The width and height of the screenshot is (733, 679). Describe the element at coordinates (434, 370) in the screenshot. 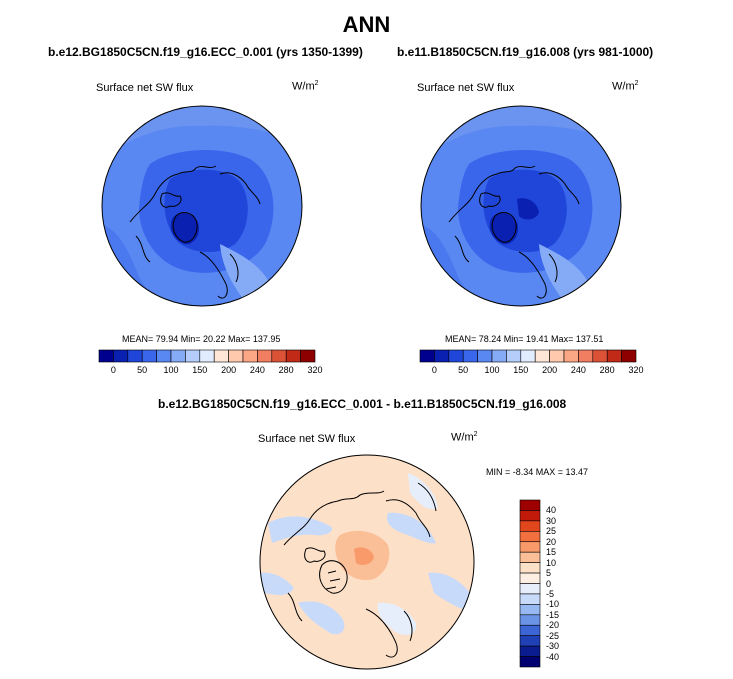

I see `panel-2-colorbar-tick-label: 0` at that location.